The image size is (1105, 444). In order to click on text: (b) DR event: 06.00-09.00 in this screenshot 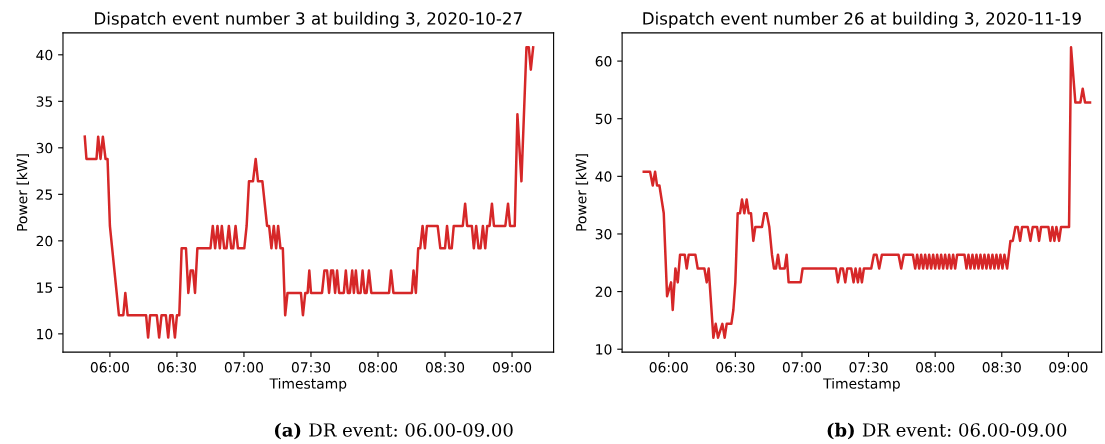, I will do `click(947, 431)`.